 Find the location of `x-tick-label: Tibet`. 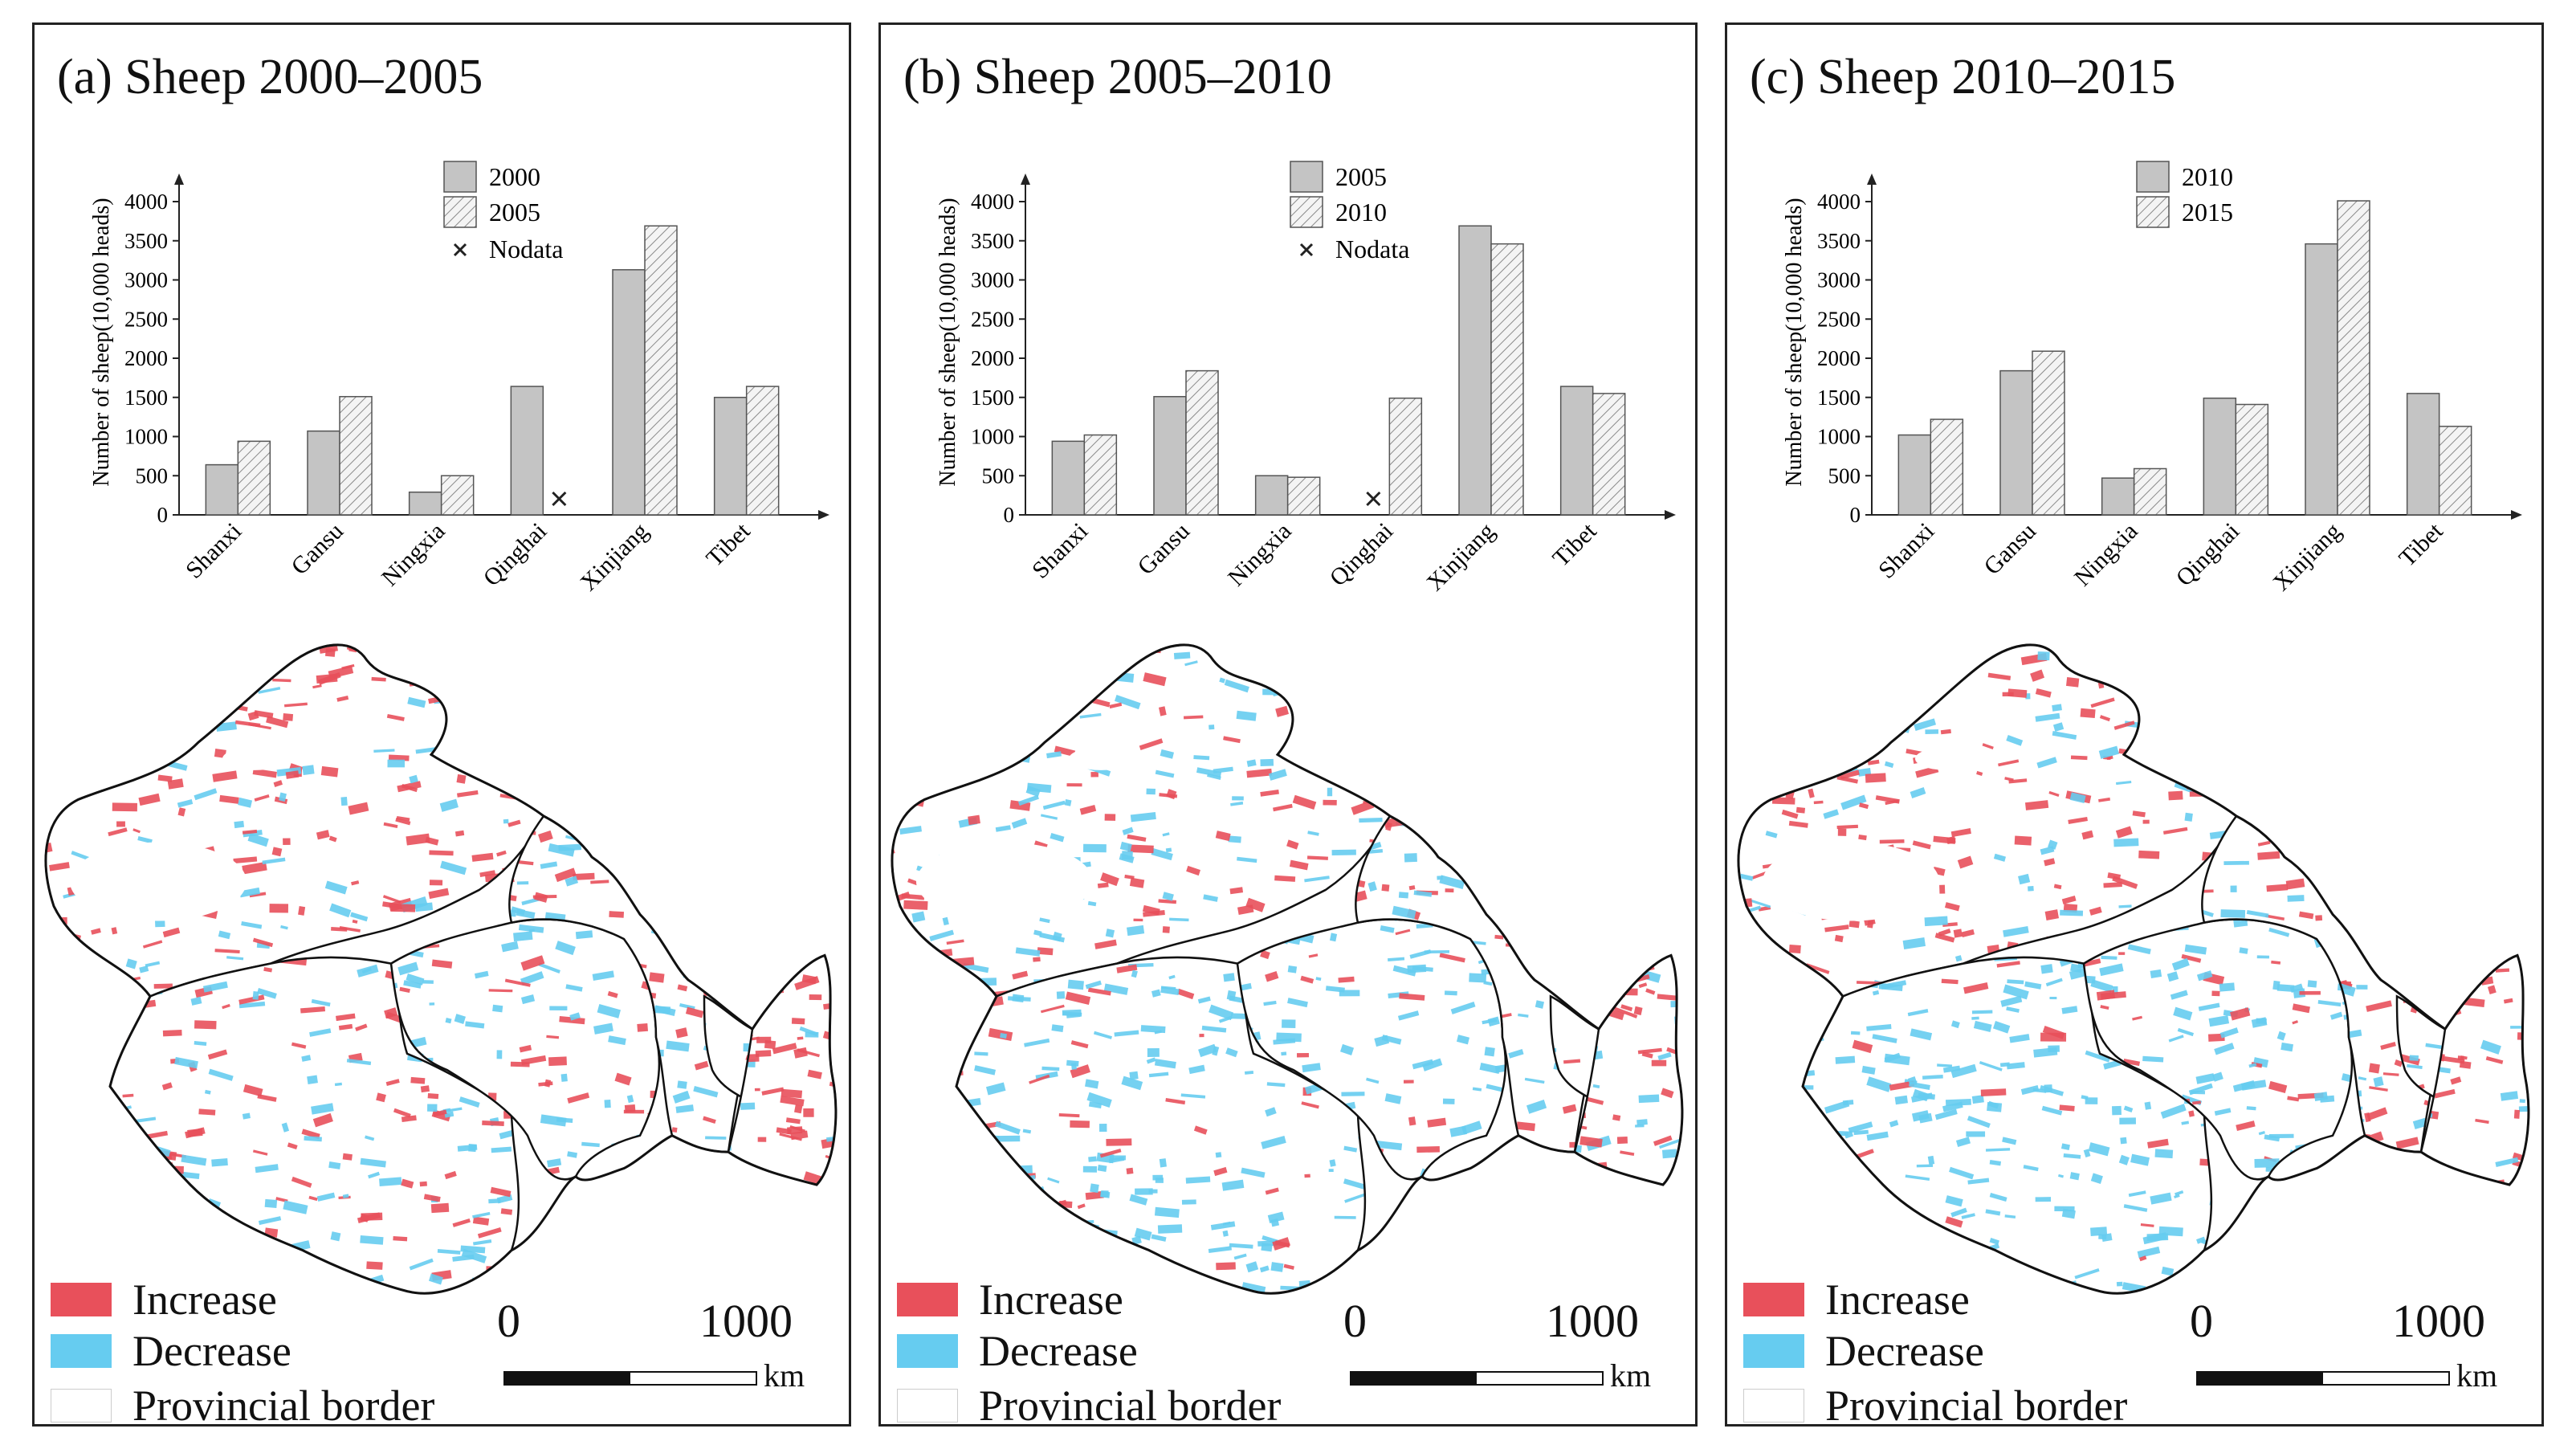

x-tick-label: Tibet is located at coordinates (2421, 545).